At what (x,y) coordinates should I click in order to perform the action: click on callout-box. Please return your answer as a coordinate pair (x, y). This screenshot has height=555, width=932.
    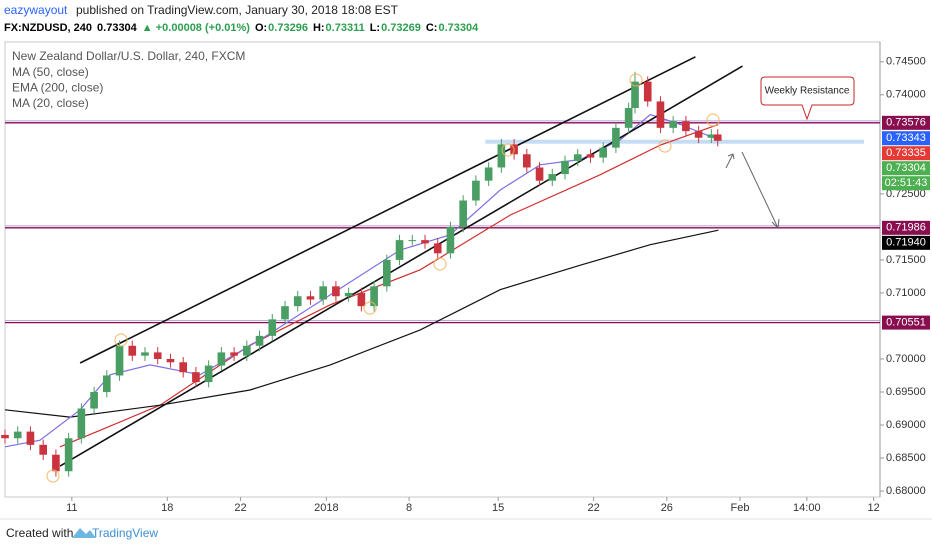
    Looking at the image, I should click on (807, 98).